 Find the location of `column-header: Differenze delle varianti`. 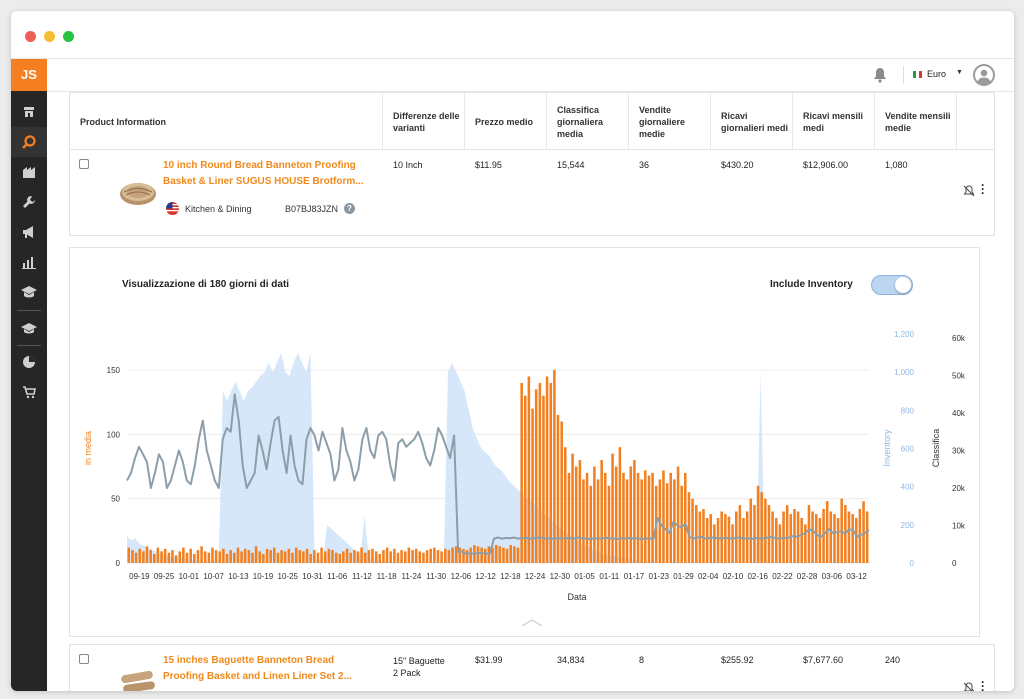

column-header: Differenze delle varianti is located at coordinates (424, 121).